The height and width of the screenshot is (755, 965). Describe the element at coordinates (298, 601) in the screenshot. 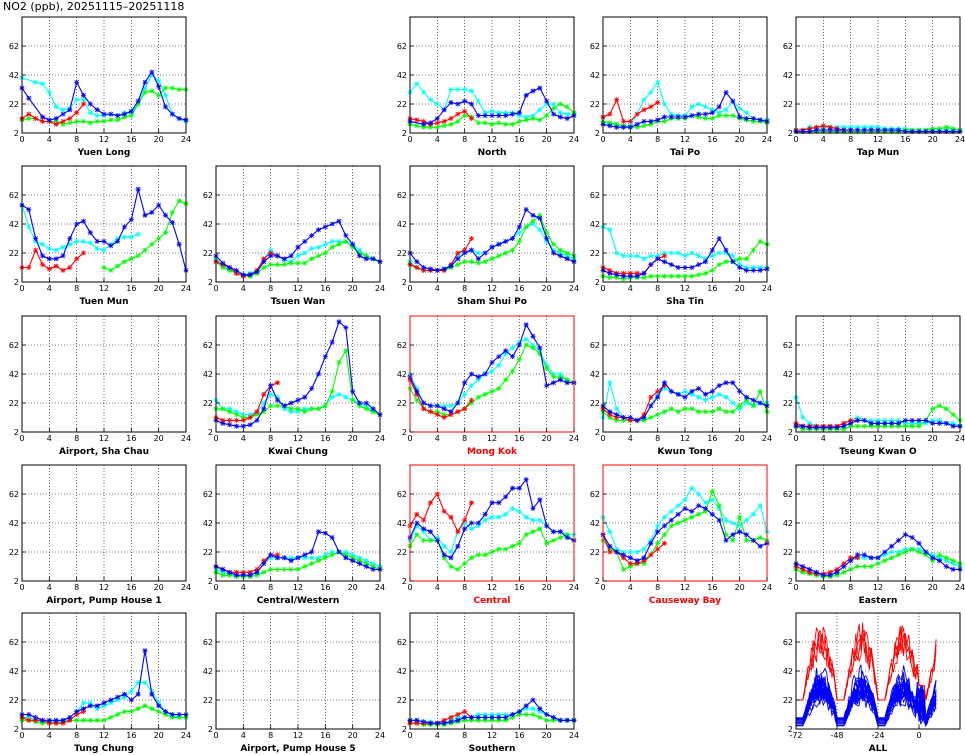

I see `station-label: Central/Western` at that location.